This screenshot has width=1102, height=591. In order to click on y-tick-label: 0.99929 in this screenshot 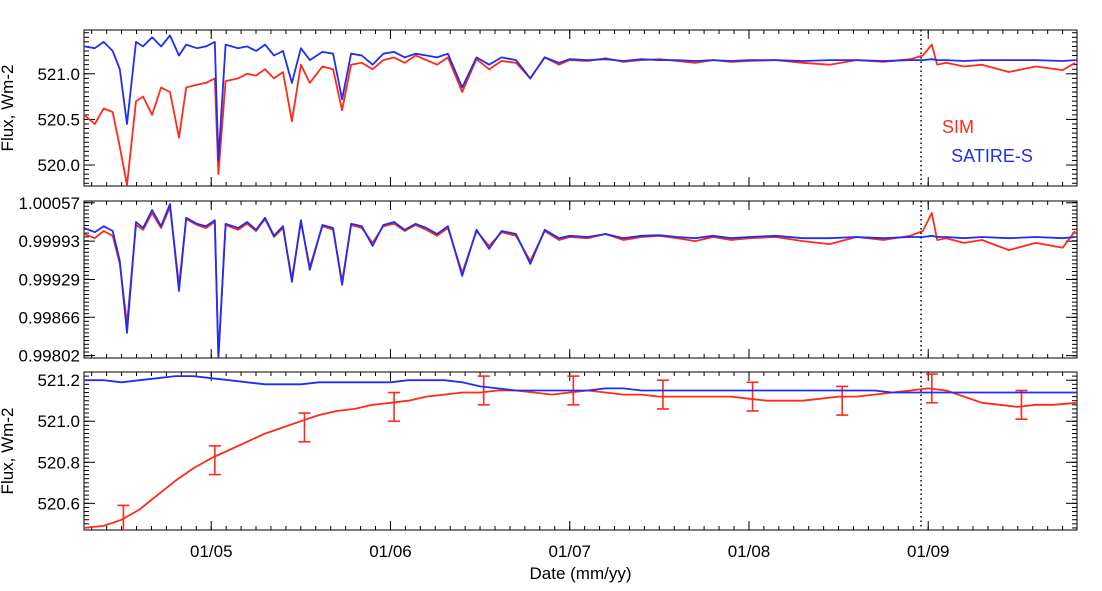, I will do `click(49, 280)`.